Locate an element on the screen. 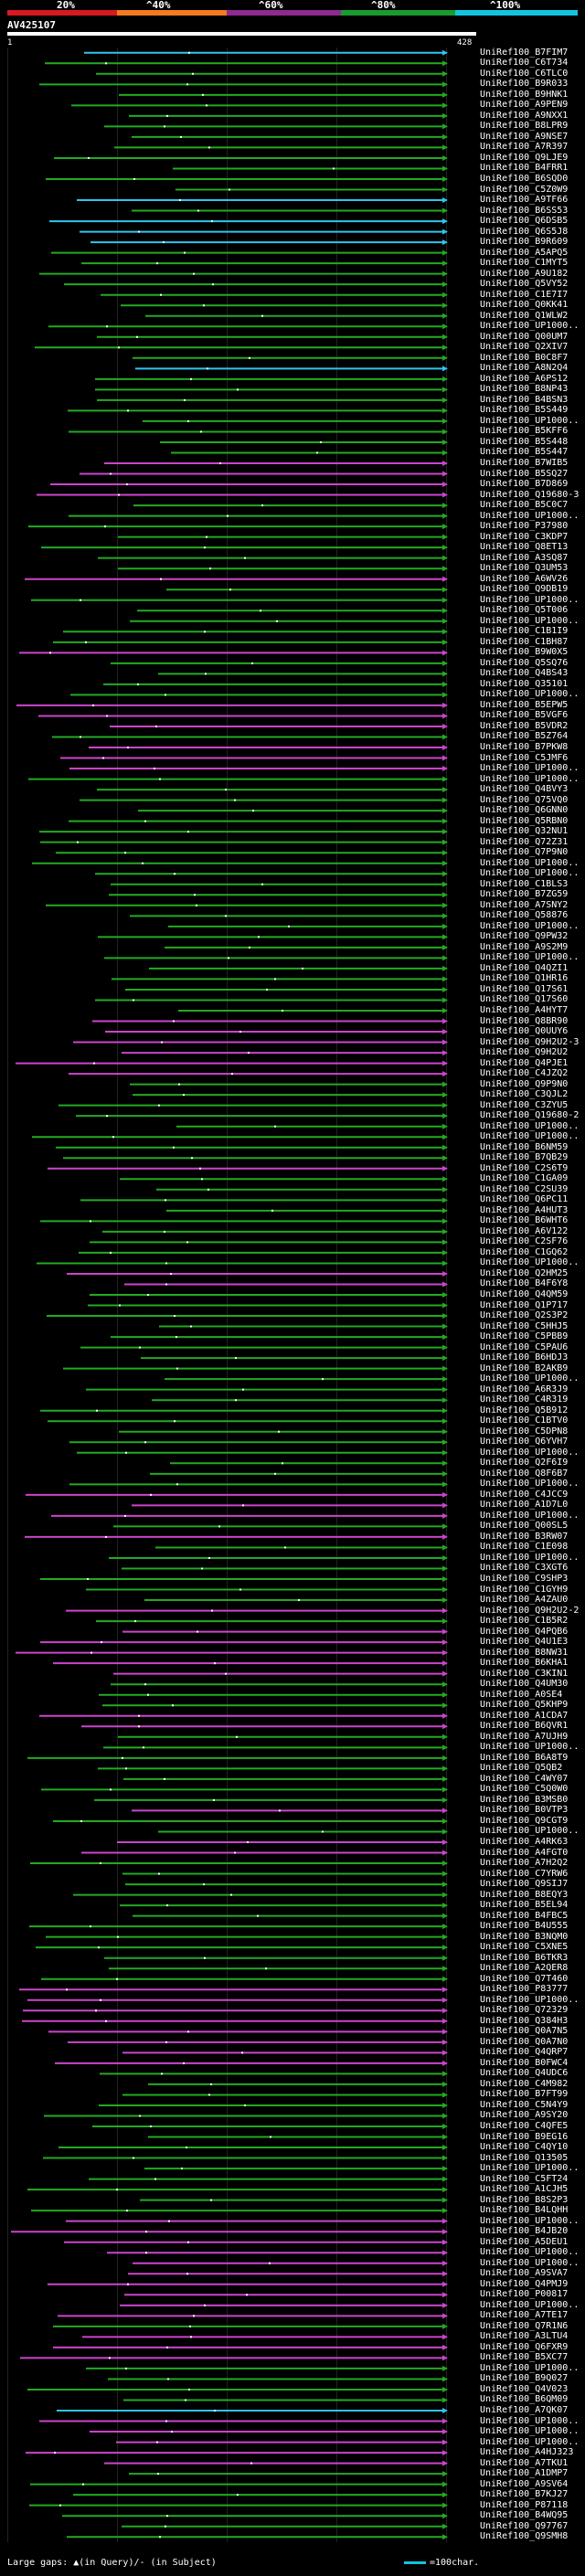 The width and height of the screenshot is (585, 2576). hit-label: UniRef100_Q5RBN0 is located at coordinates (524, 820).